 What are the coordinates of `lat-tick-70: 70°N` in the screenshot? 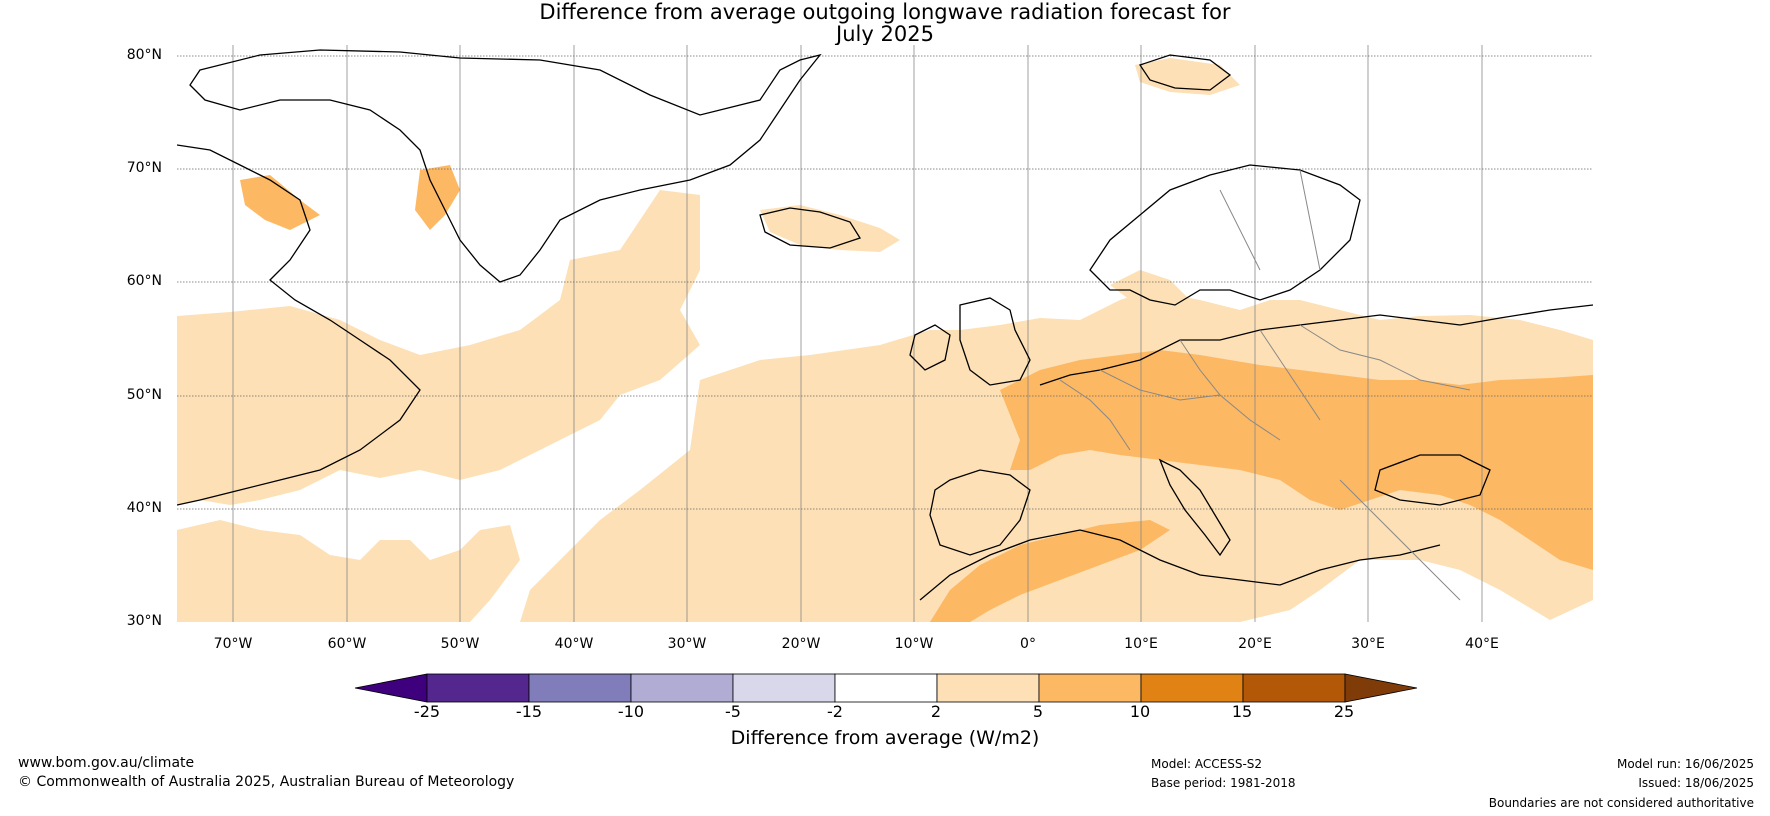 It's located at (144, 168).